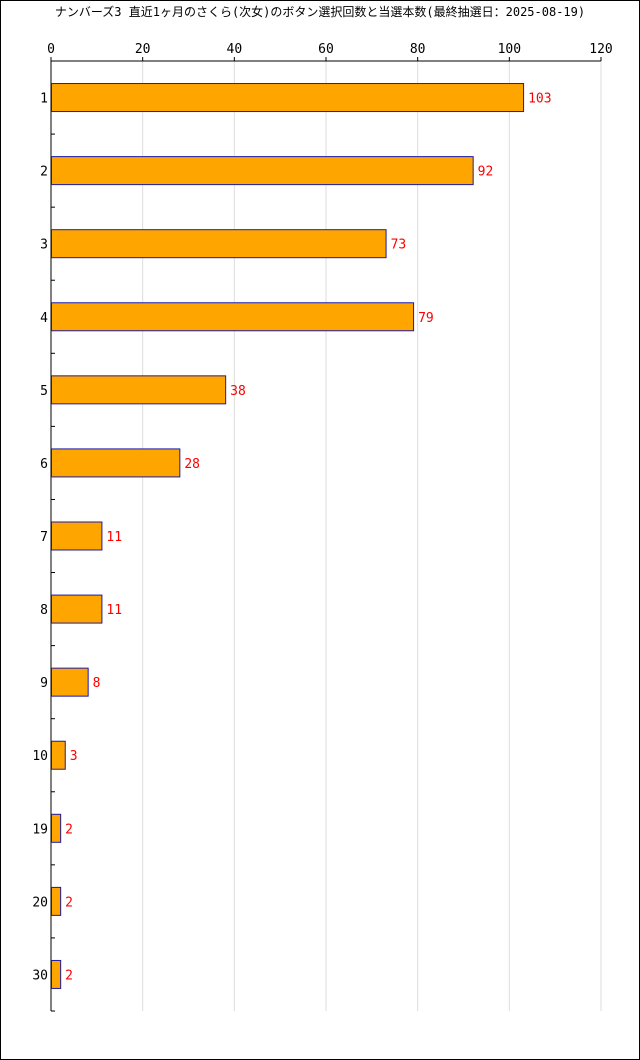  I want to click on x-tick-label: 60, so click(326, 49).